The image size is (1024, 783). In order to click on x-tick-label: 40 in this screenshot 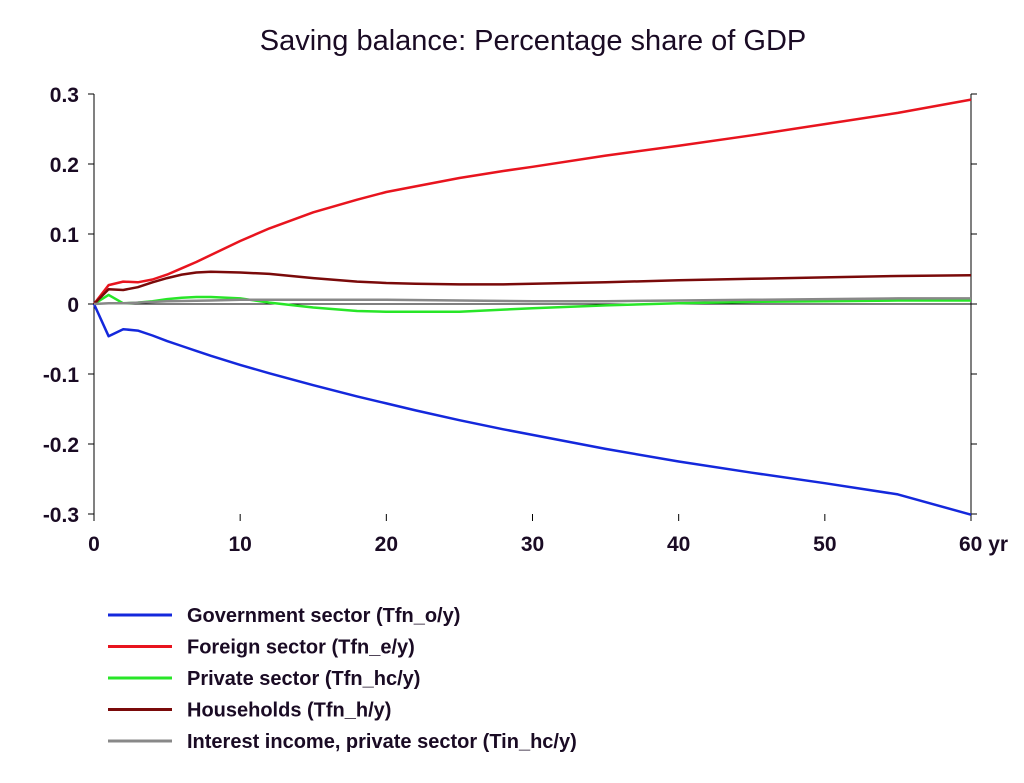, I will do `click(678, 544)`.